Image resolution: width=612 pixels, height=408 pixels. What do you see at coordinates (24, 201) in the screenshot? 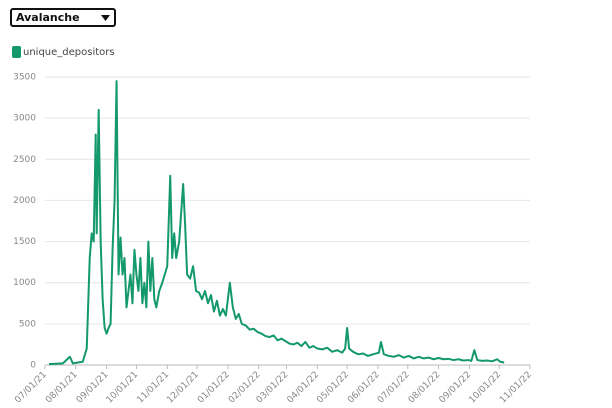
I see `y-tick-label: 2000` at bounding box center [24, 201].